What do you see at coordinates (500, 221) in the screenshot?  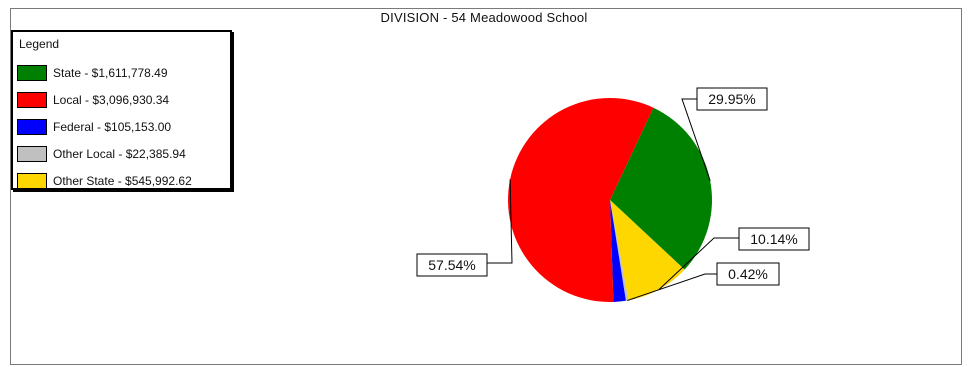 I see `leader-line-local` at bounding box center [500, 221].